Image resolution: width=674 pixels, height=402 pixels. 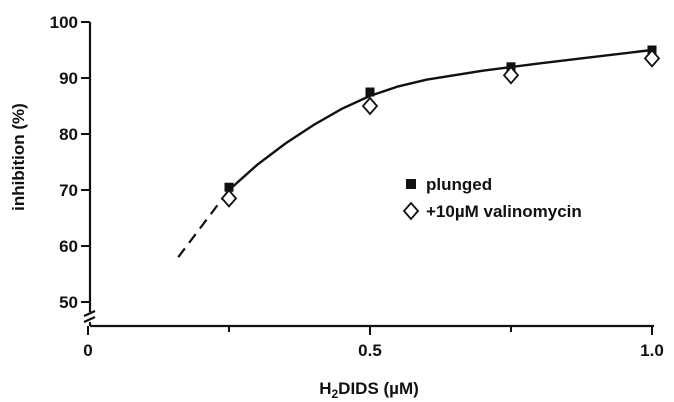 What do you see at coordinates (411, 184) in the screenshot?
I see `legend-marker-plunged` at bounding box center [411, 184].